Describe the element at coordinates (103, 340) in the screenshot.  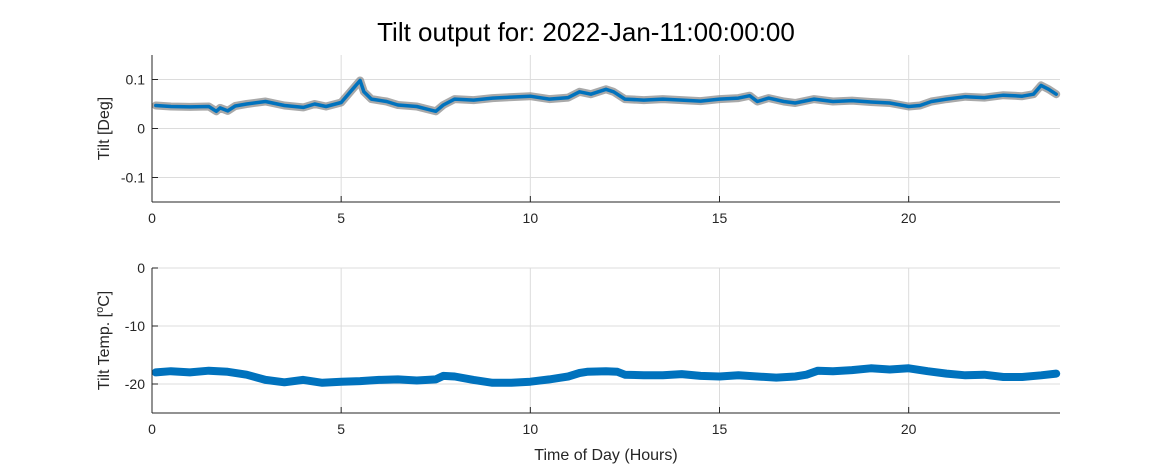
I see `temp-y-axis-label: Tilt Temp. [oC]` at that location.